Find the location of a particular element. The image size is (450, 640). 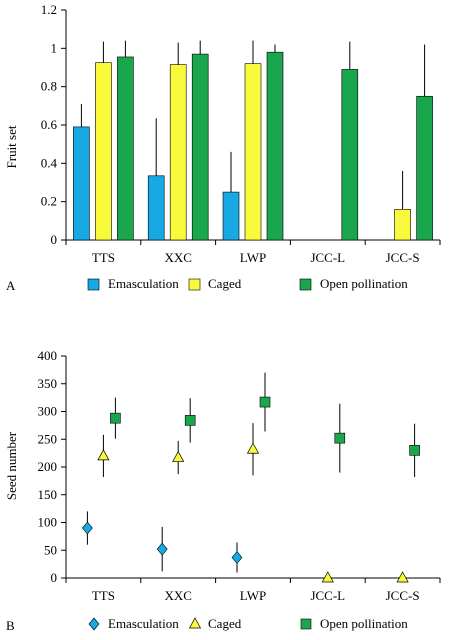

panel-b-y-tick-label: 350 is located at coordinates (48, 383).